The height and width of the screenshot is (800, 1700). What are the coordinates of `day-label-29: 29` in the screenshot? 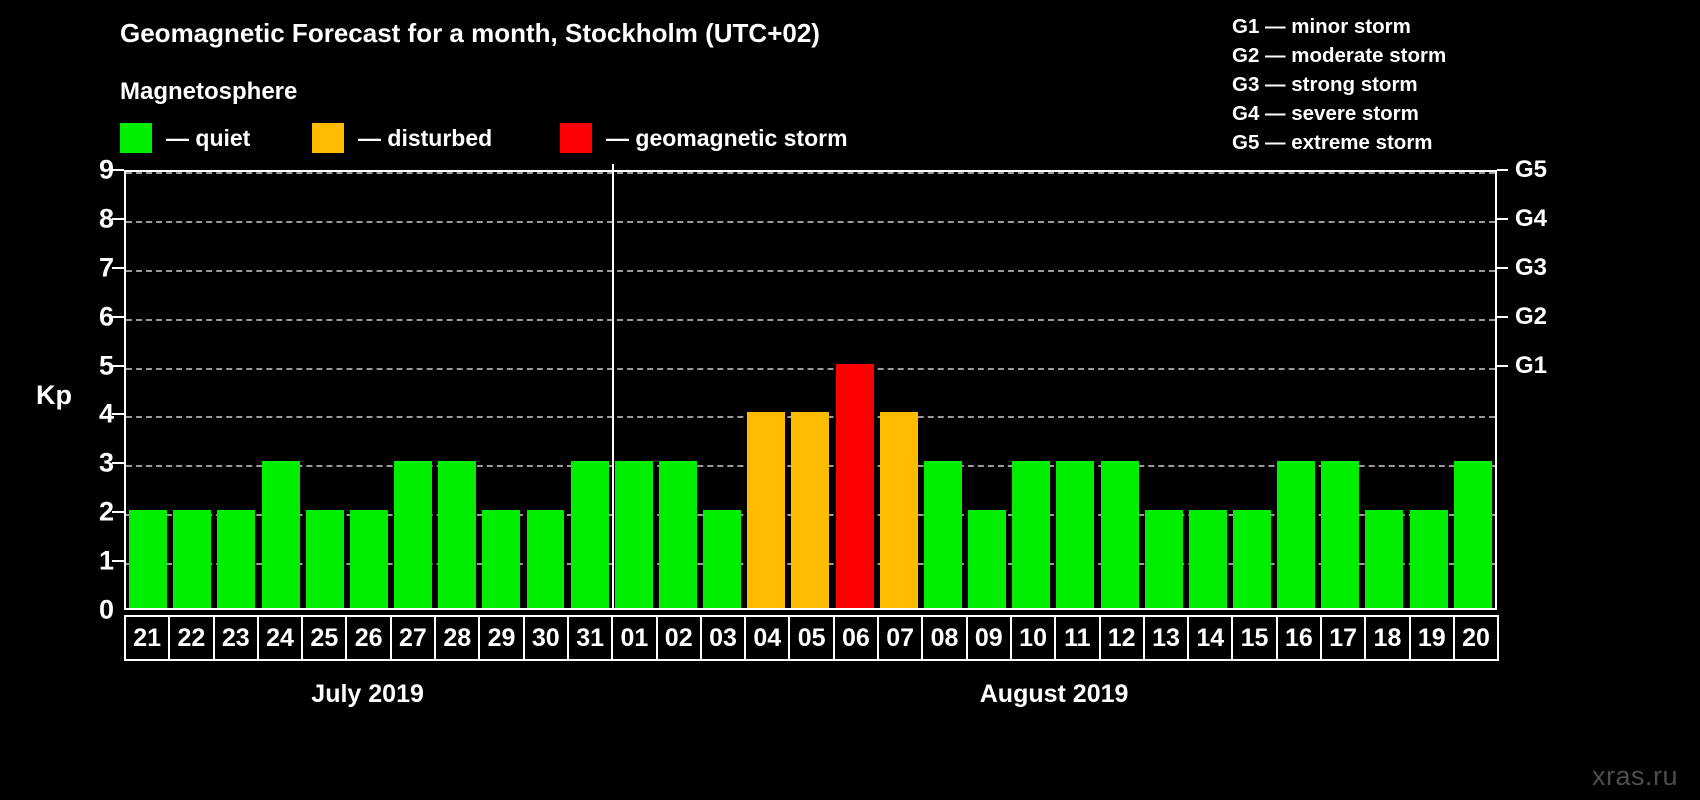 It's located at (501, 638).